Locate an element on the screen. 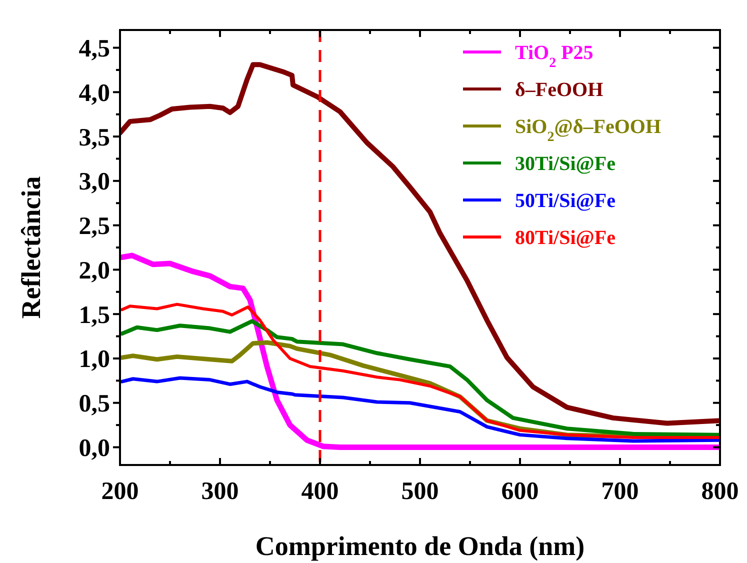  y-tick-label: 4,0 is located at coordinates (94, 93).